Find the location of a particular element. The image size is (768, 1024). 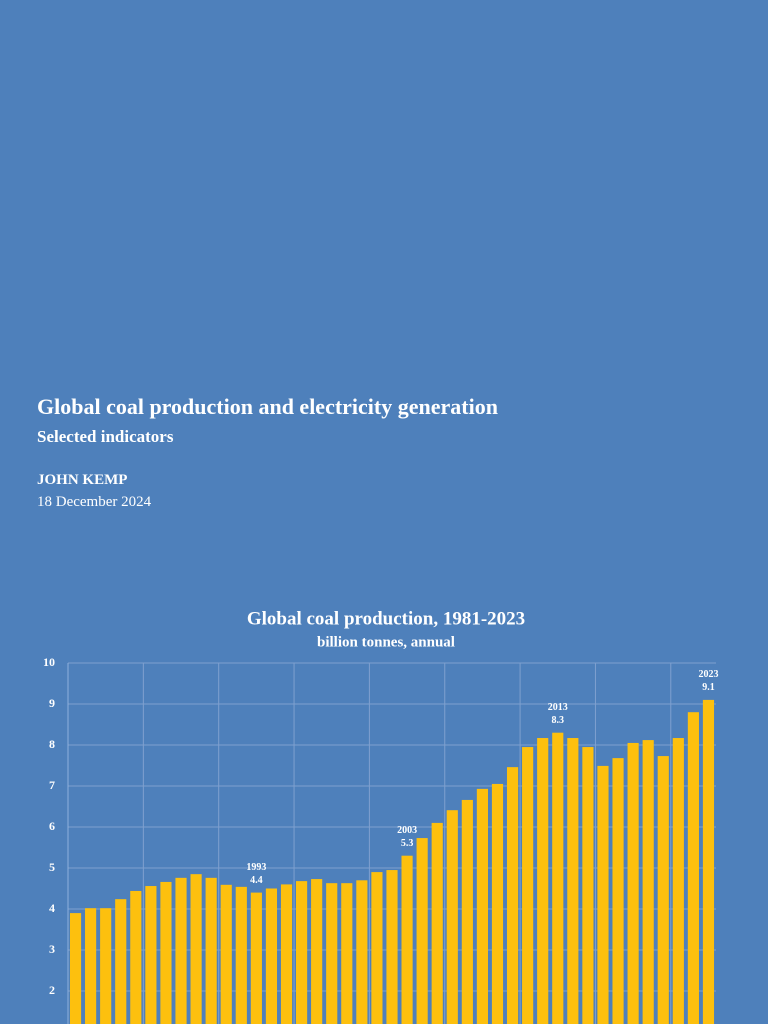

chart-subtitle: billion tonnes, annual is located at coordinates (386, 642).